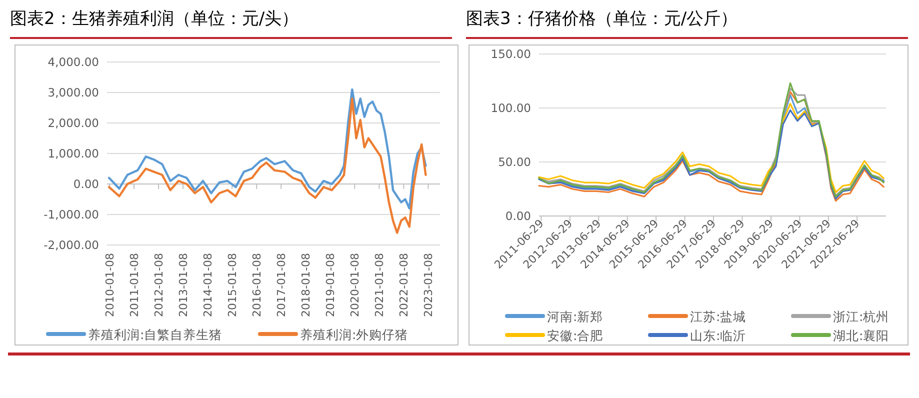  Describe the element at coordinates (183, 285) in the screenshot. I see `x-tick-label: 2013-01-08` at that location.